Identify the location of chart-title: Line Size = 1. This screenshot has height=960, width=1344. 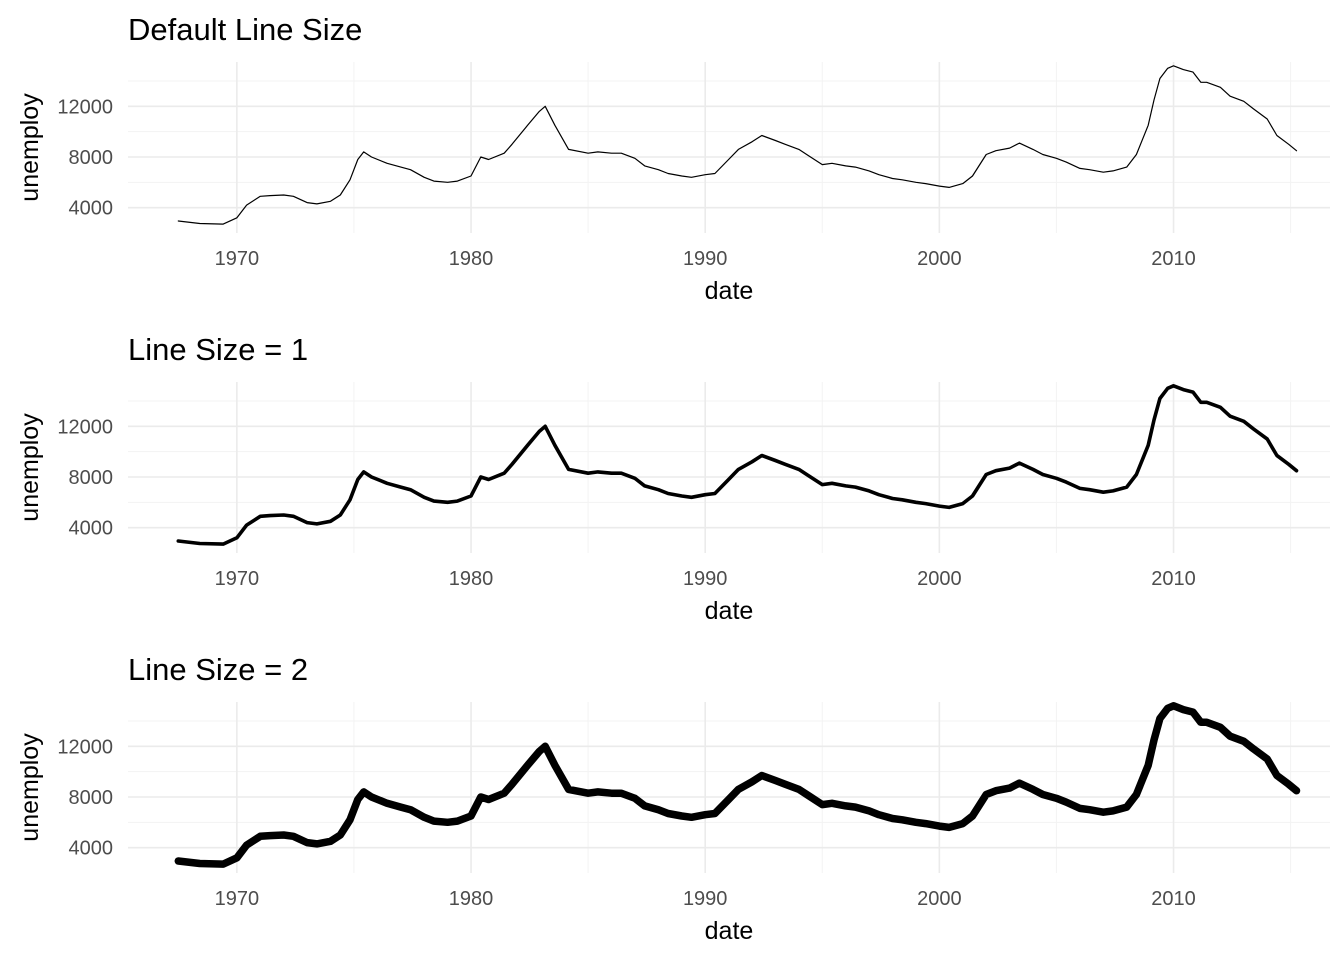
(218, 349).